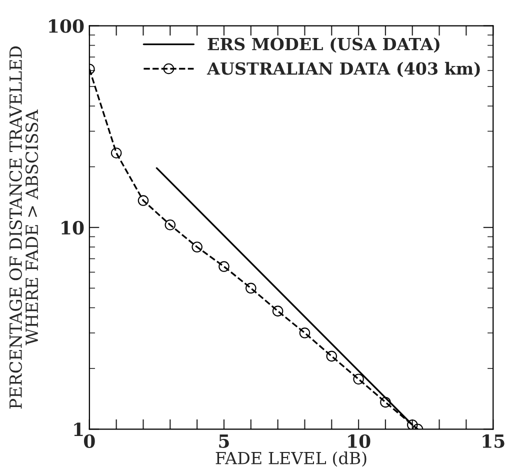 This screenshot has width=511, height=469. I want to click on x-axis-title: FADE LEVEL (dB), so click(291, 459).